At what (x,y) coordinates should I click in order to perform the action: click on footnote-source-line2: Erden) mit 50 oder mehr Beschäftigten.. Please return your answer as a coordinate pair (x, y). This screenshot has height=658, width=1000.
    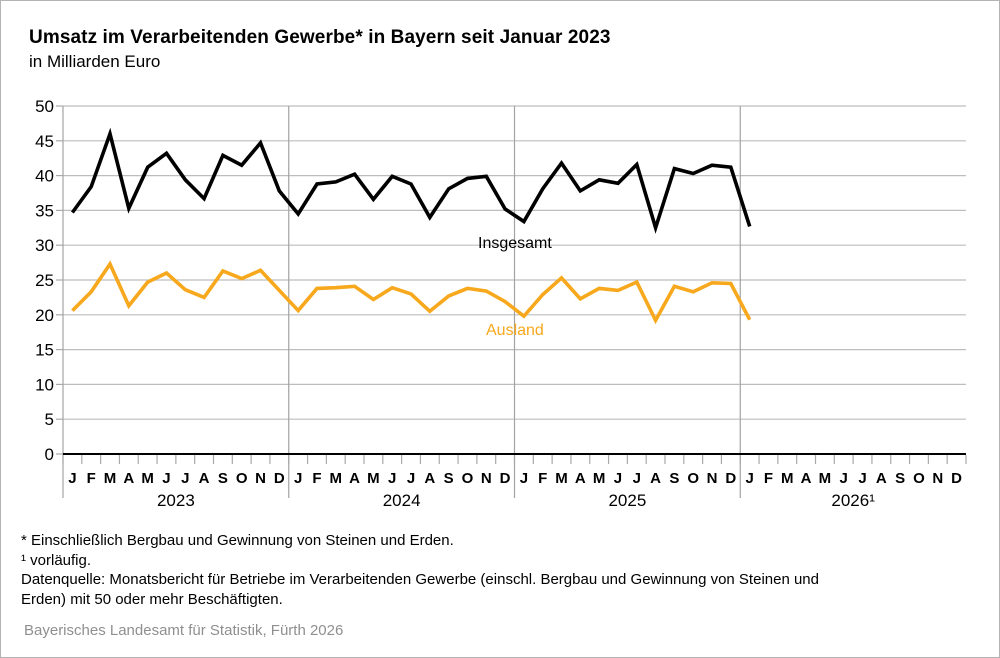
    Looking at the image, I should click on (152, 599).